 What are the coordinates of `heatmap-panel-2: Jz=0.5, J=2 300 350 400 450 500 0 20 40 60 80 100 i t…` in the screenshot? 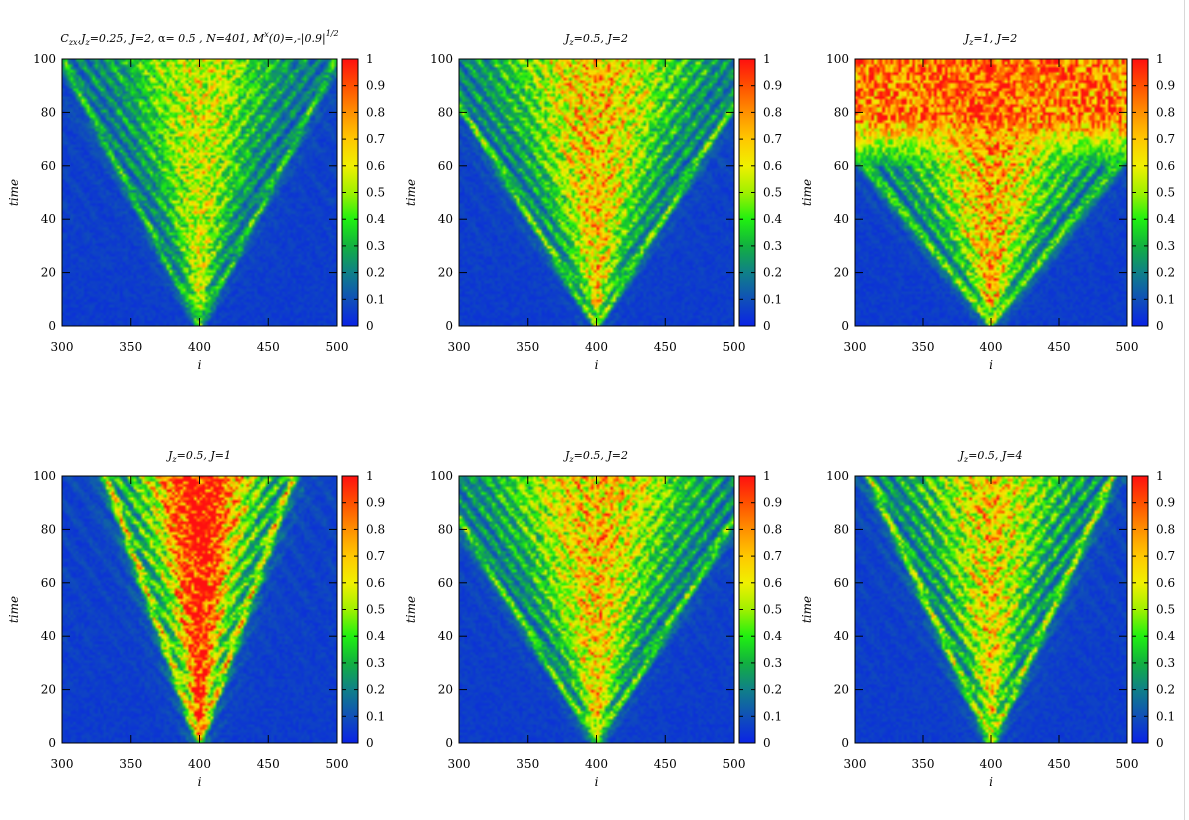 It's located at (593, 202).